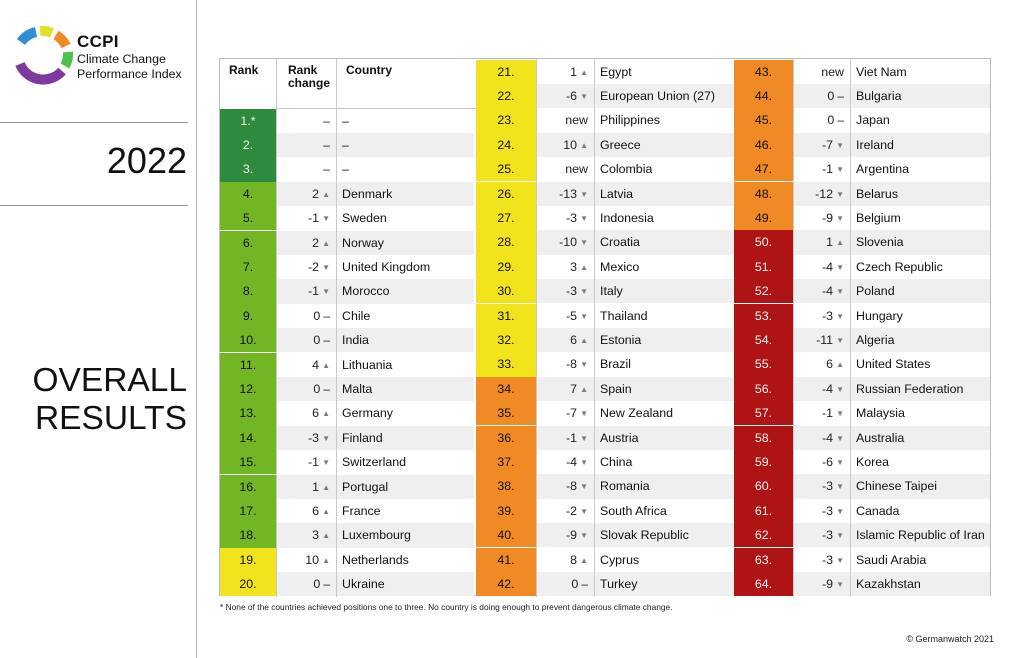  What do you see at coordinates (920, 535) in the screenshot?
I see `country-name: Islamic Republic of Iran` at bounding box center [920, 535].